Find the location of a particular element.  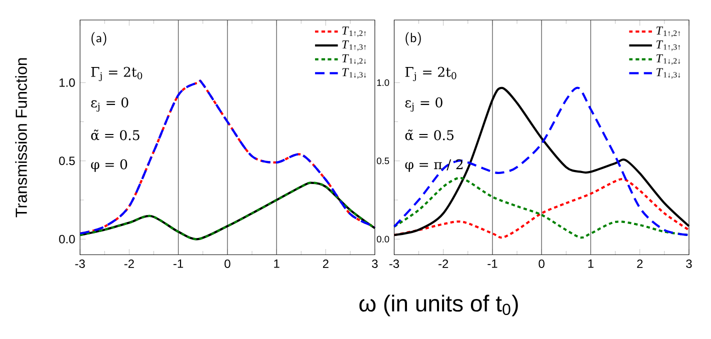

x-axis-title: ω (in units of t$_{0}$) is located at coordinates (438, 305).